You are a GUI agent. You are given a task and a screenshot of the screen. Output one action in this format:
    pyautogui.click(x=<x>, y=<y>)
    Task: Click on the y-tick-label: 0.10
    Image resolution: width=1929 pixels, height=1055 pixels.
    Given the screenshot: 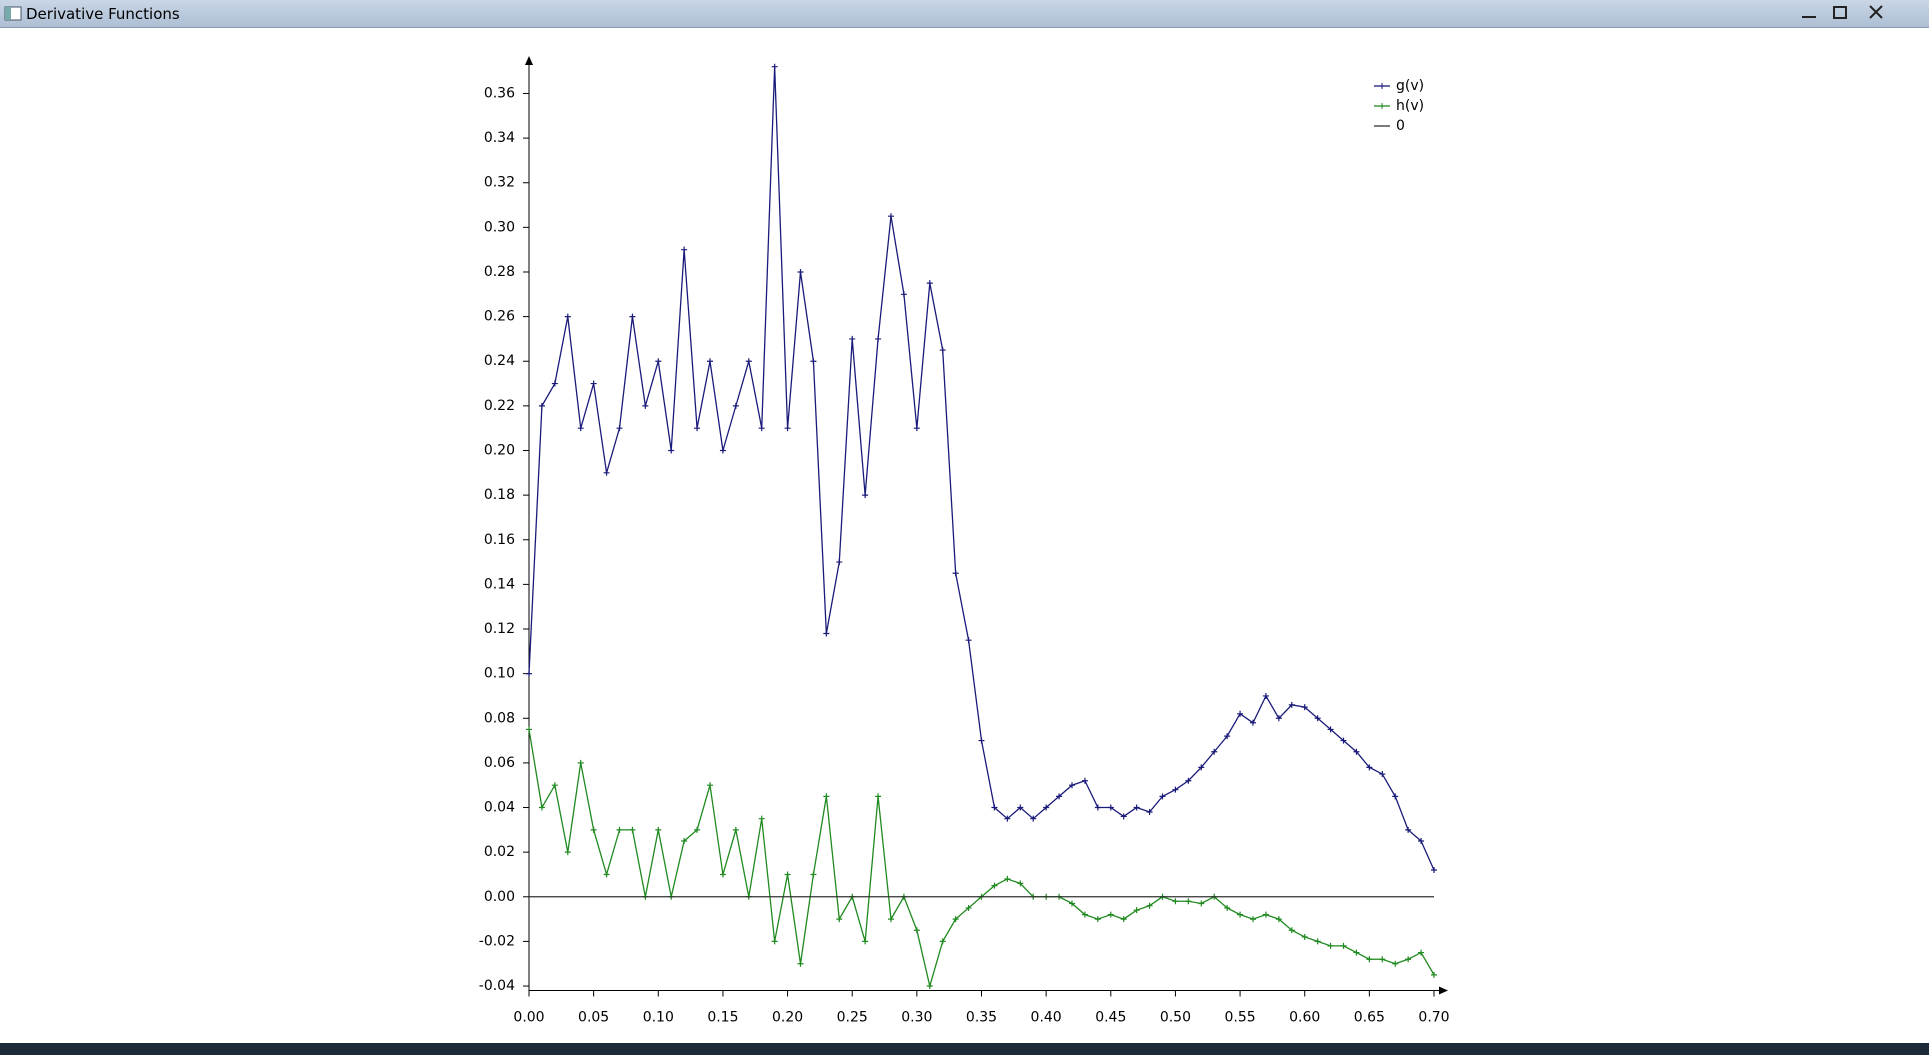 What is the action you would take?
    pyautogui.click(x=499, y=674)
    